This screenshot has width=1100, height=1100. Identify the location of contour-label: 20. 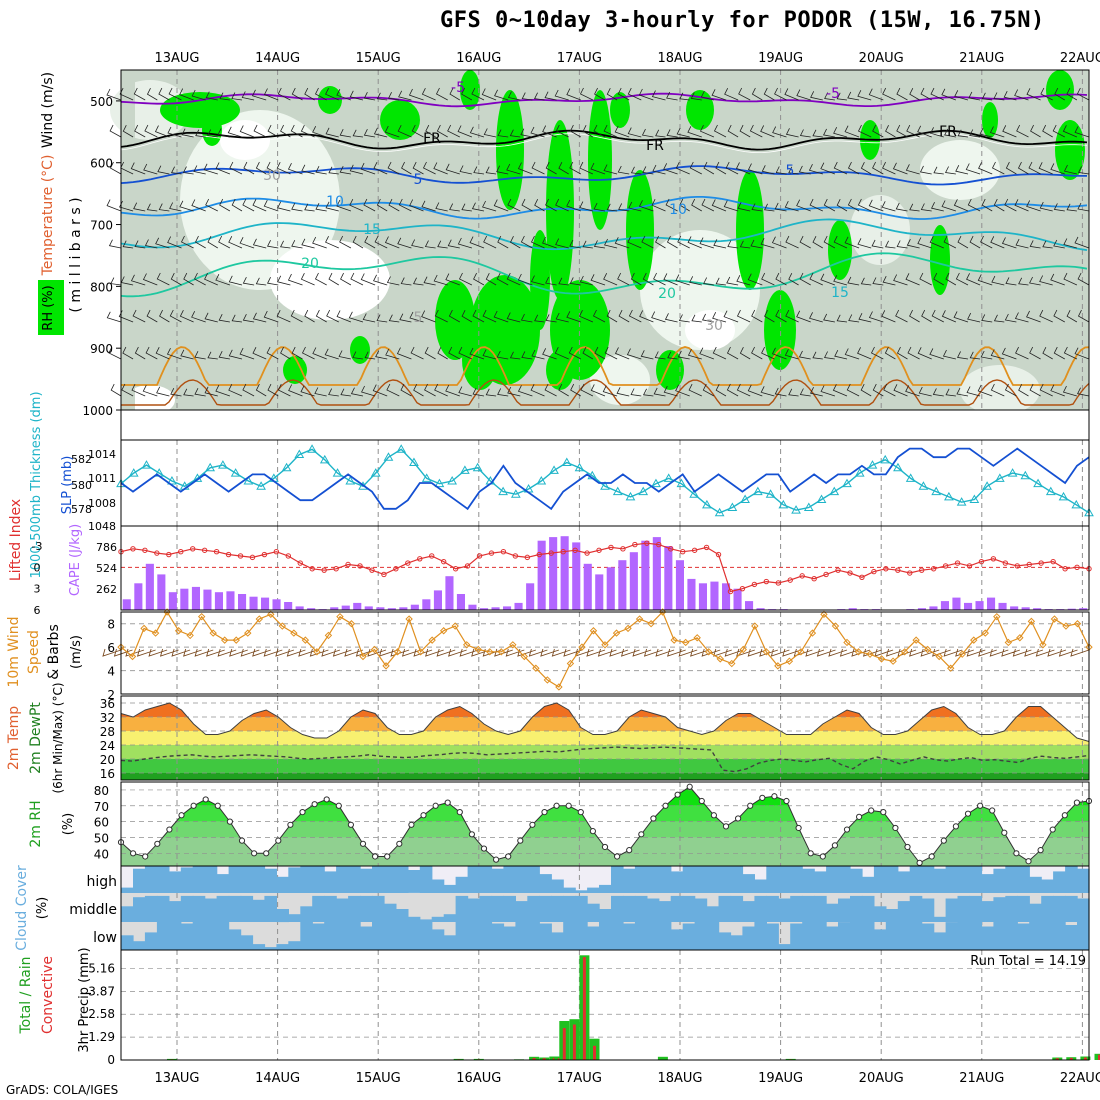
(667, 294).